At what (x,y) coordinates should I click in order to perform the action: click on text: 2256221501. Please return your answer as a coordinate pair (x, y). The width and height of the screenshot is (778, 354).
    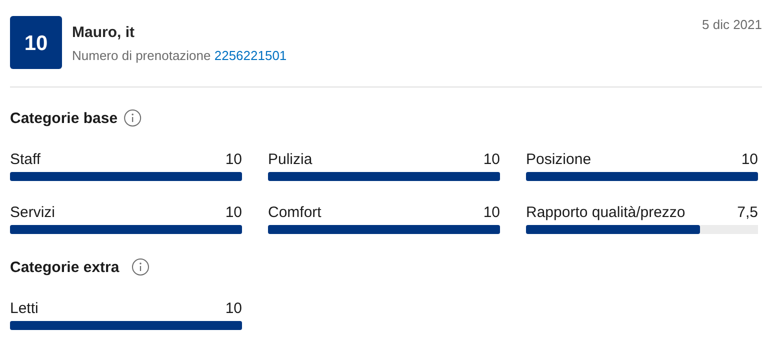
    Looking at the image, I should click on (248, 55).